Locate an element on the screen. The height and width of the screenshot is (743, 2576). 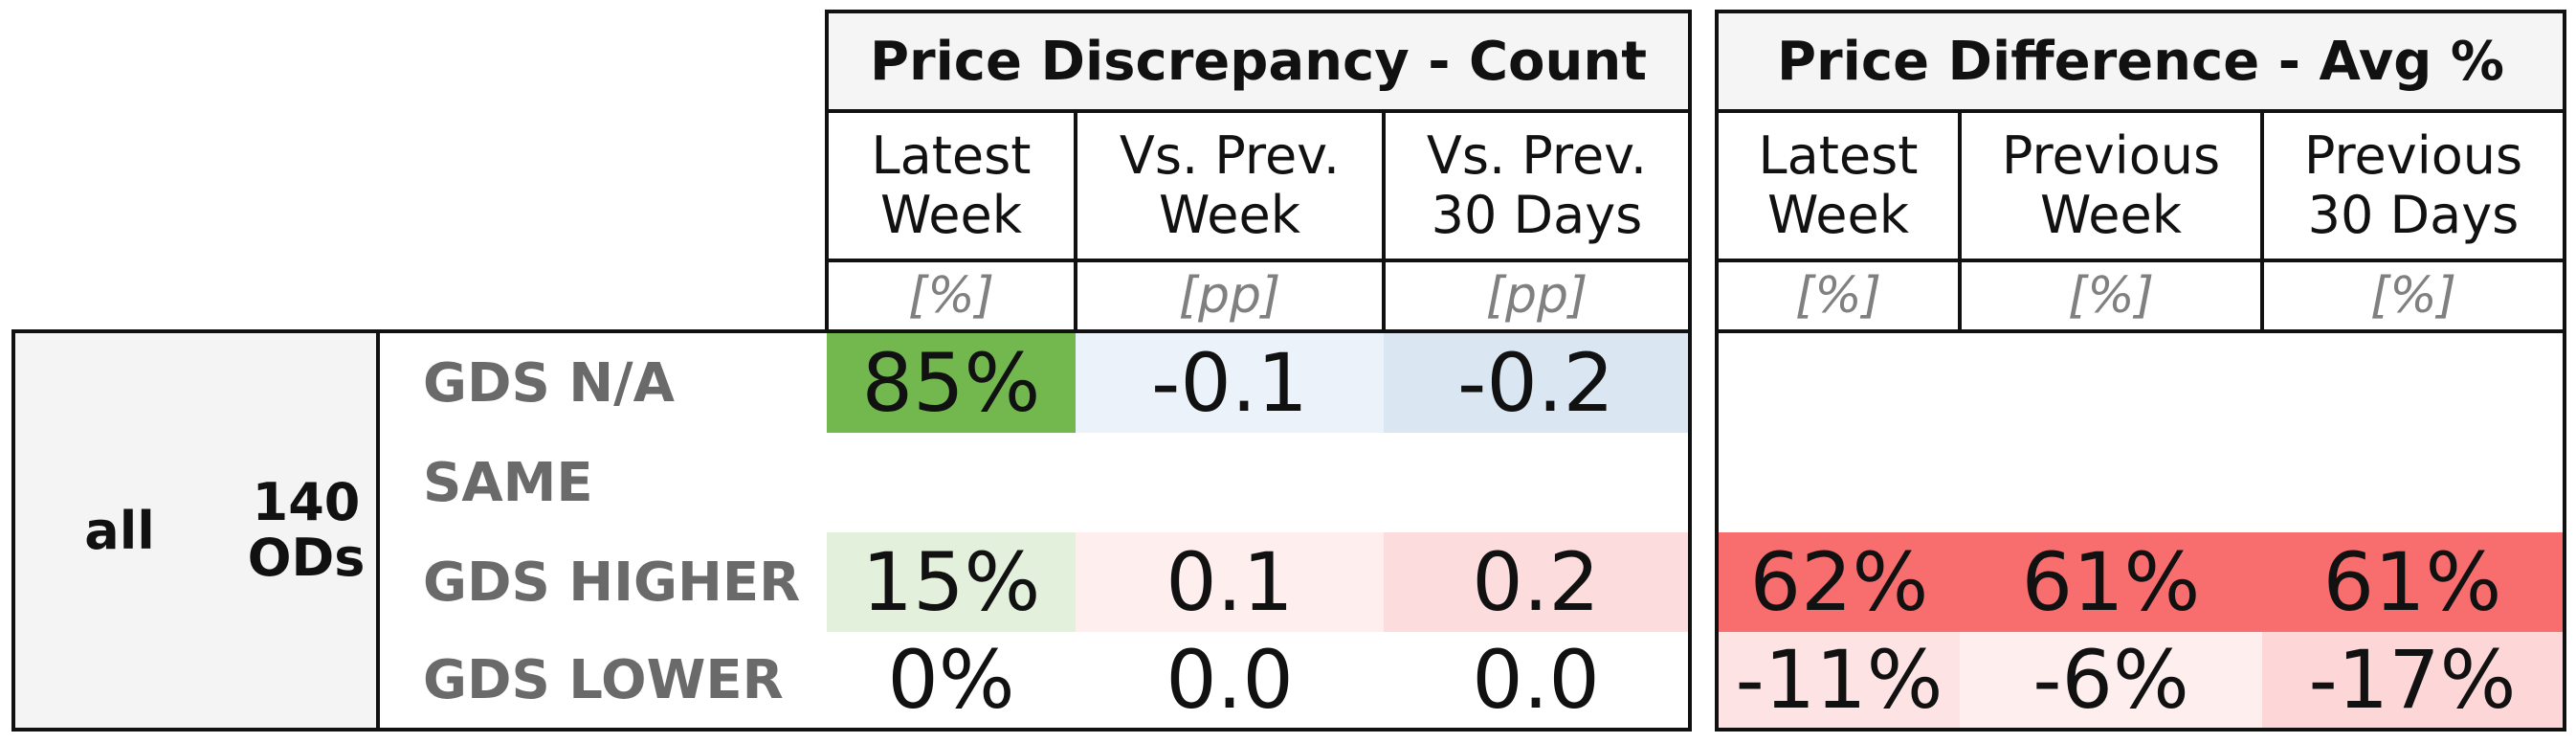
unit-separator-avg is located at coordinates (2140, 260).